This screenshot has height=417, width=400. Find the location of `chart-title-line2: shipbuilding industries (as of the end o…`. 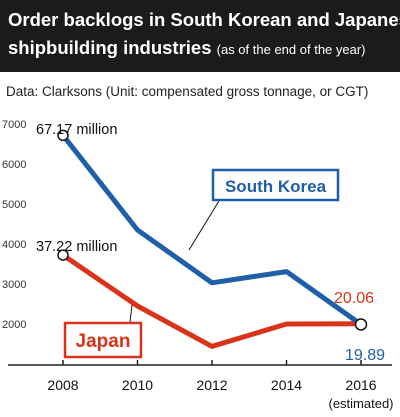

chart-title-line2: shipbuilding industries (as of the end o… is located at coordinates (187, 49).